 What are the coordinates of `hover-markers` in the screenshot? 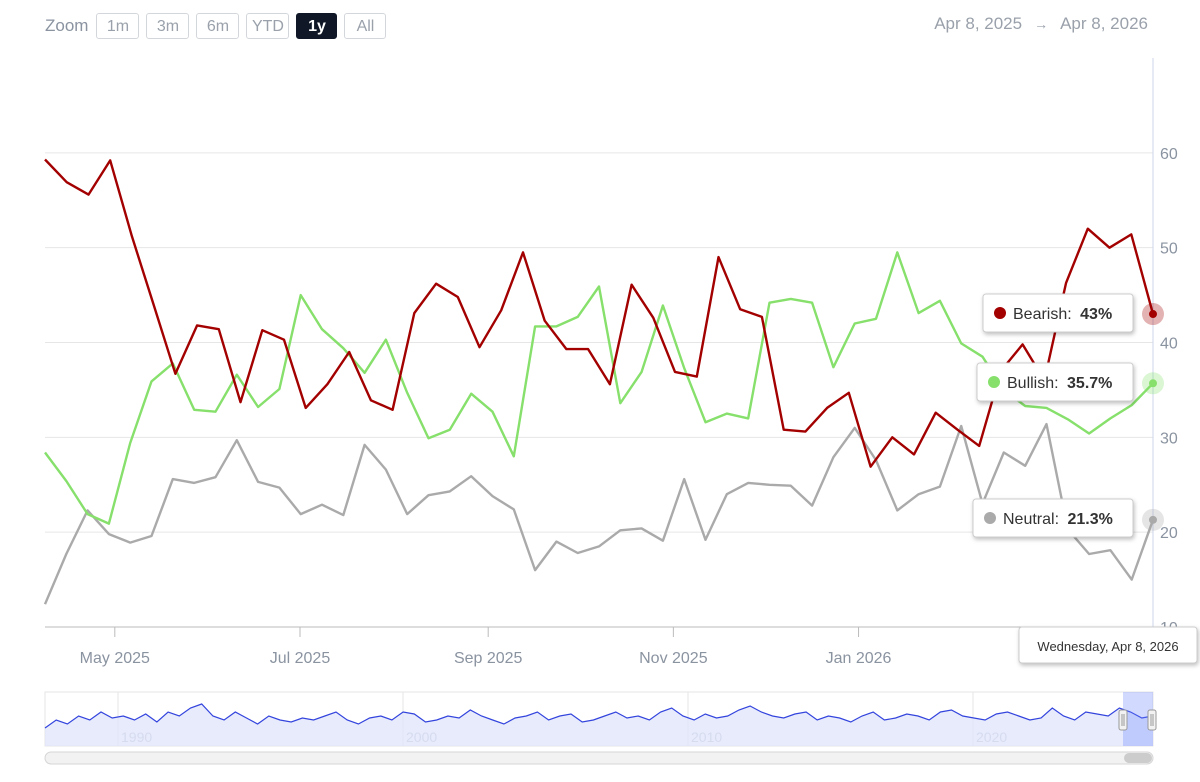 It's located at (1153, 417).